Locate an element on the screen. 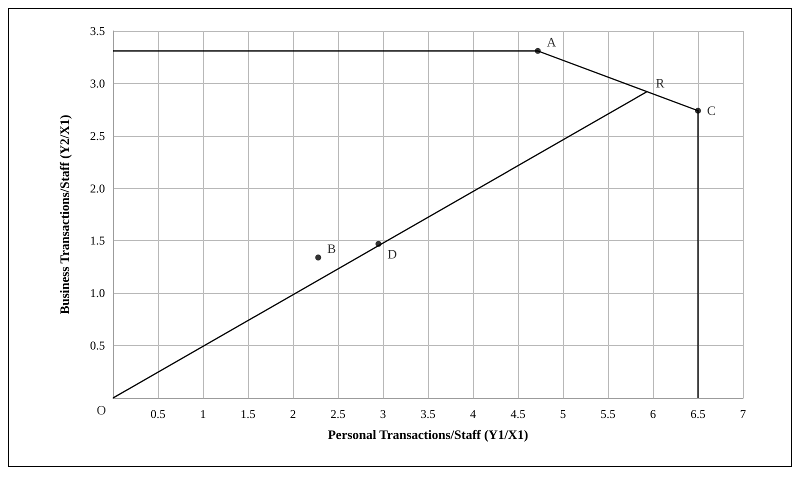  x-tick-label: 4.5 is located at coordinates (518, 414).